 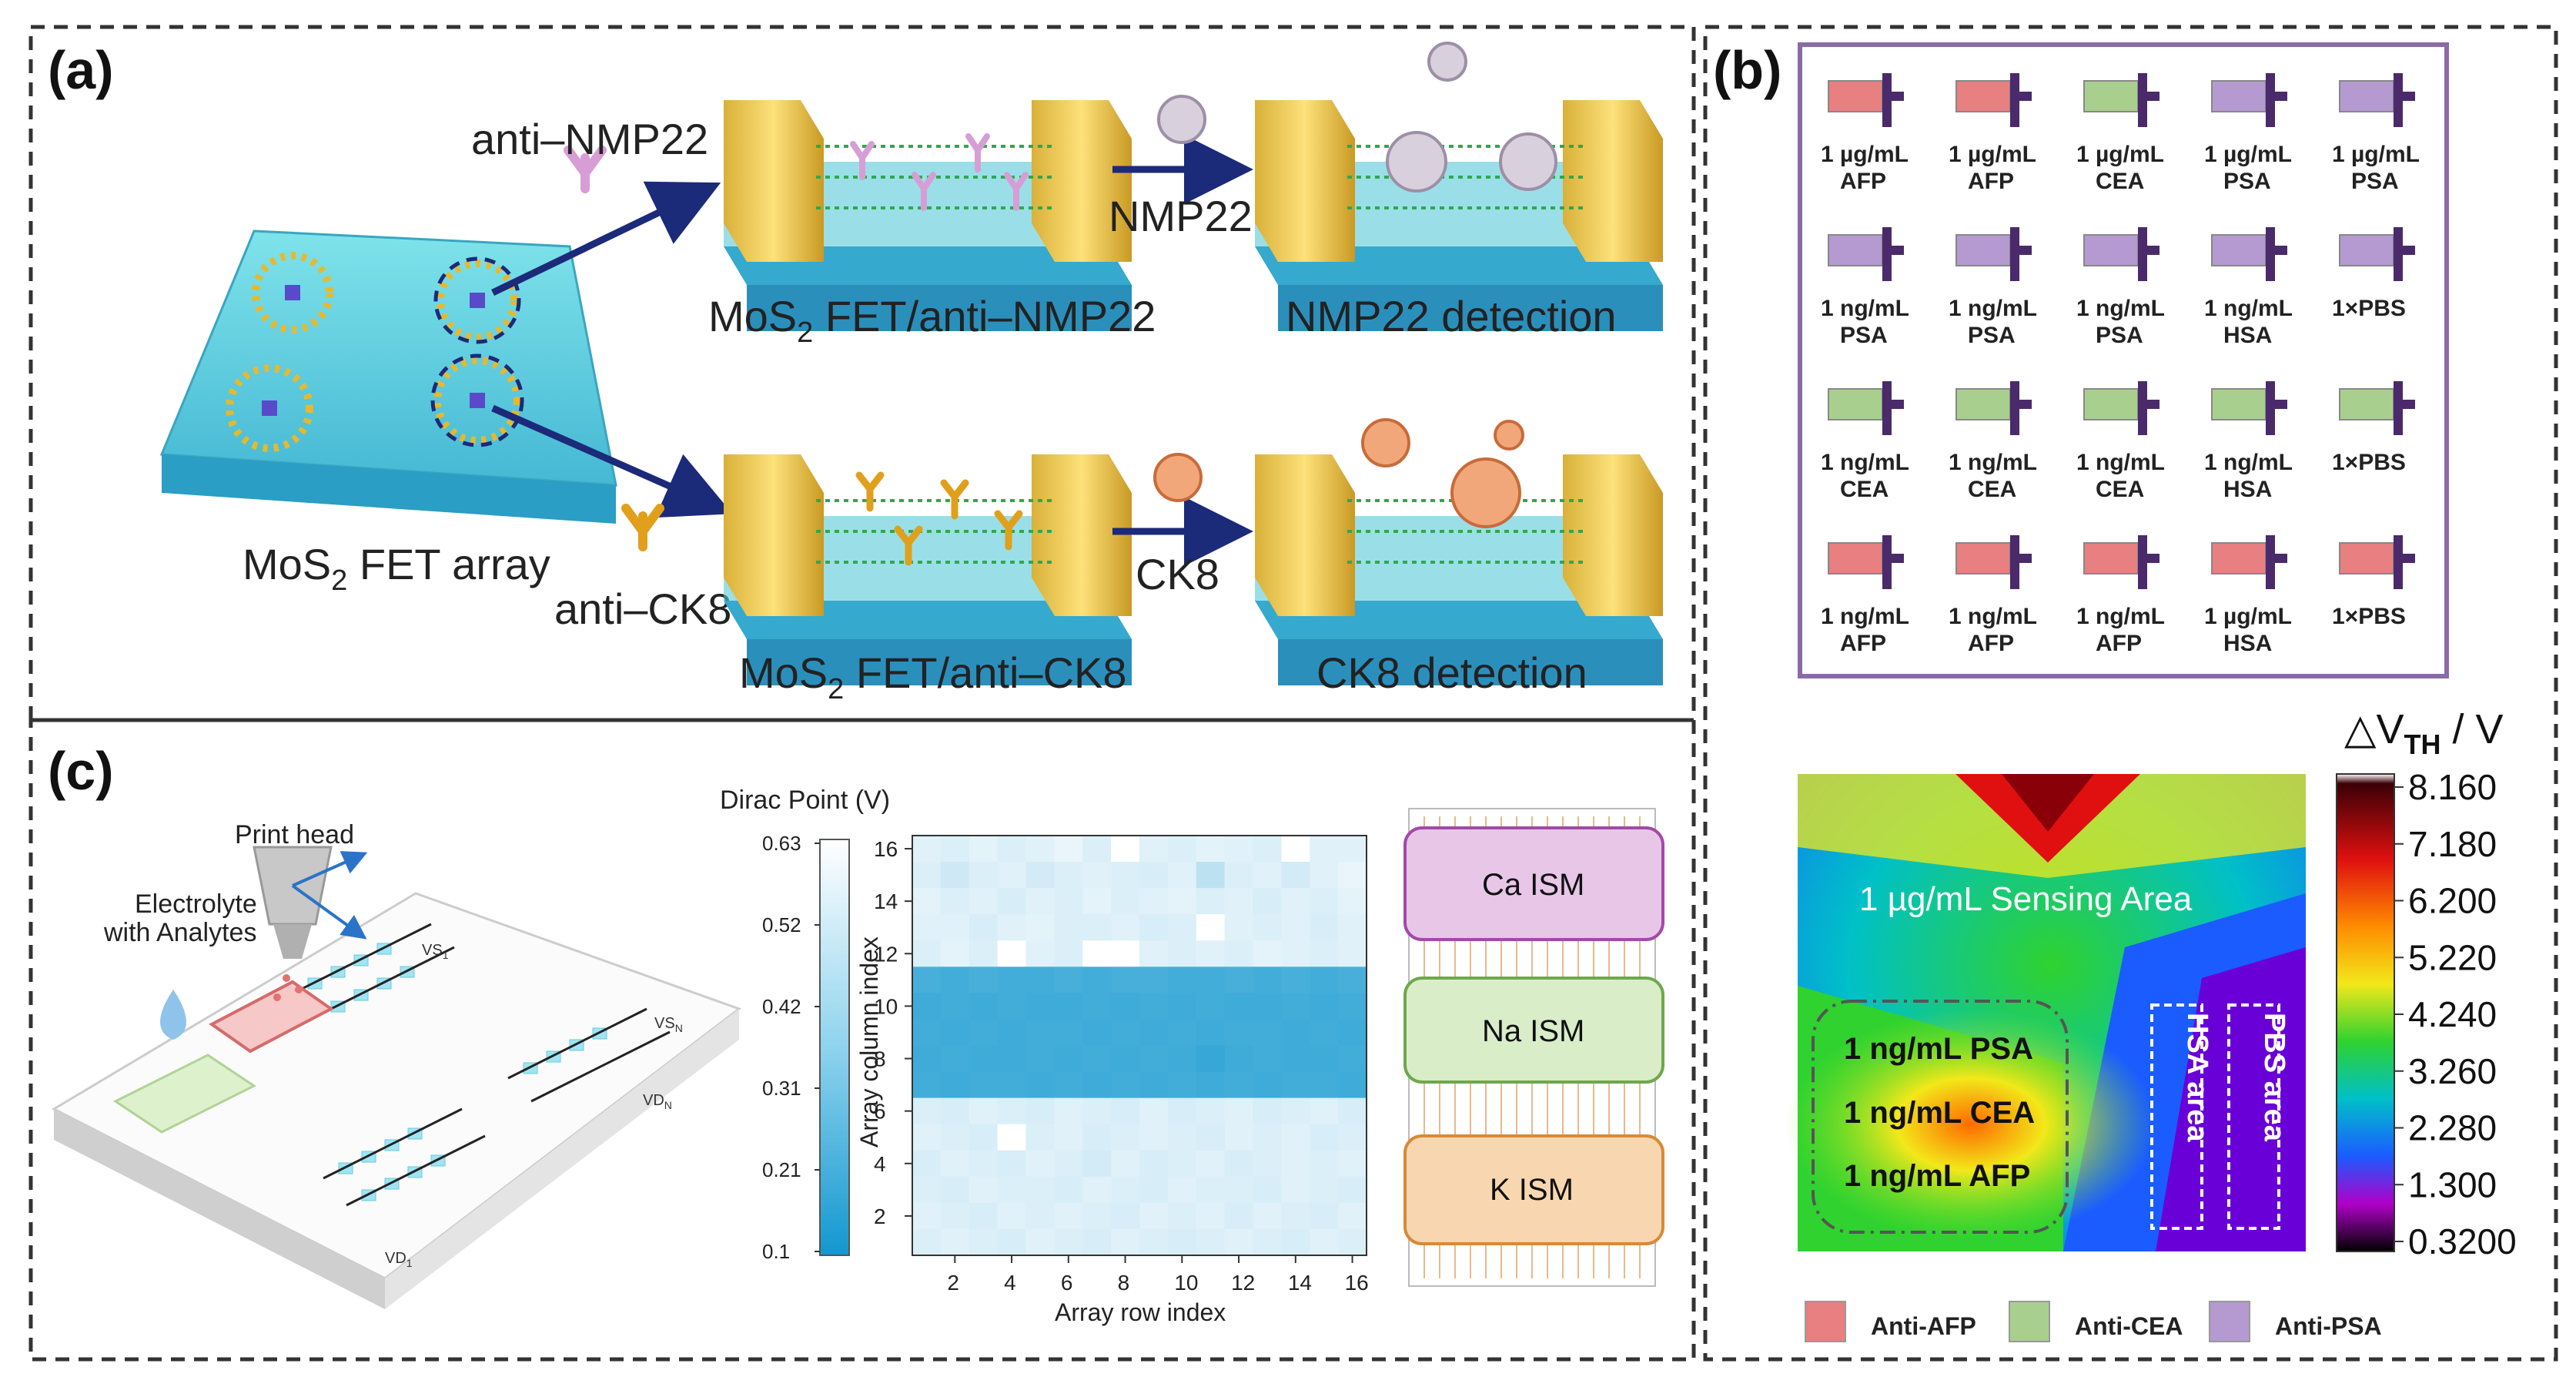 I want to click on colorbar-tick-label: 1.300, so click(x=2452, y=1184).